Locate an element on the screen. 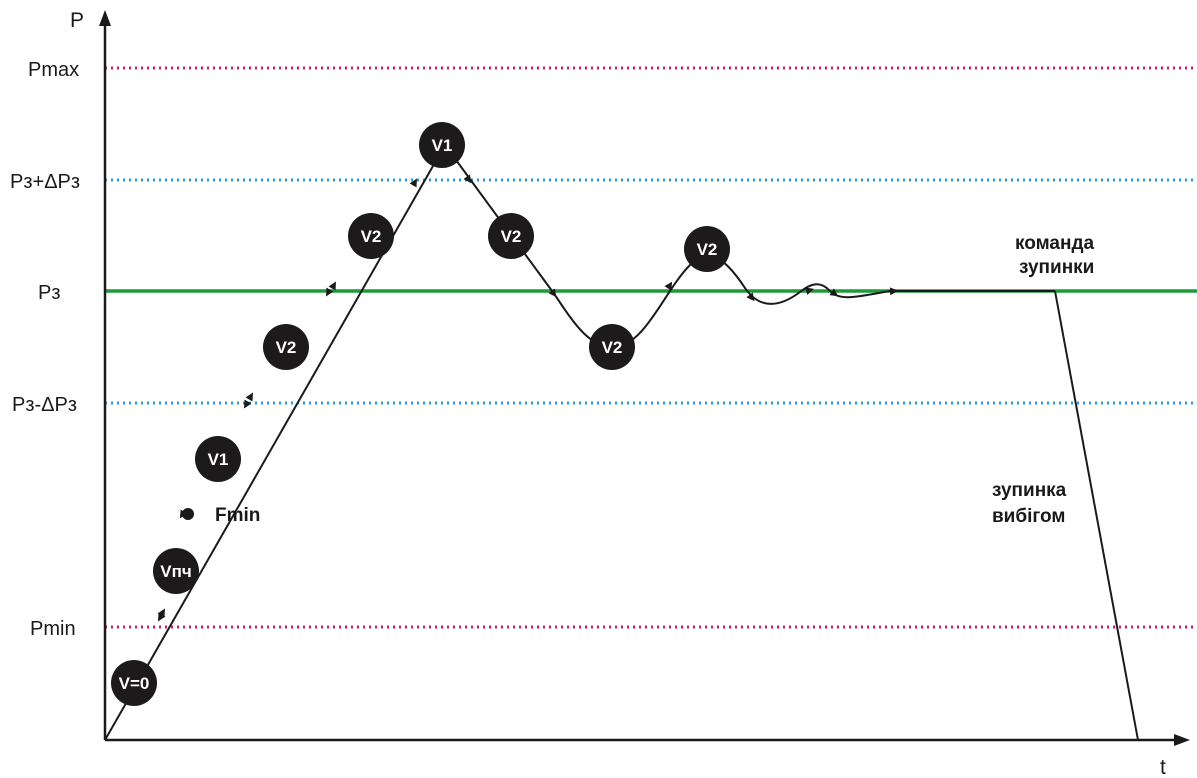  stop-command-label-line1: команда is located at coordinates (1055, 243).